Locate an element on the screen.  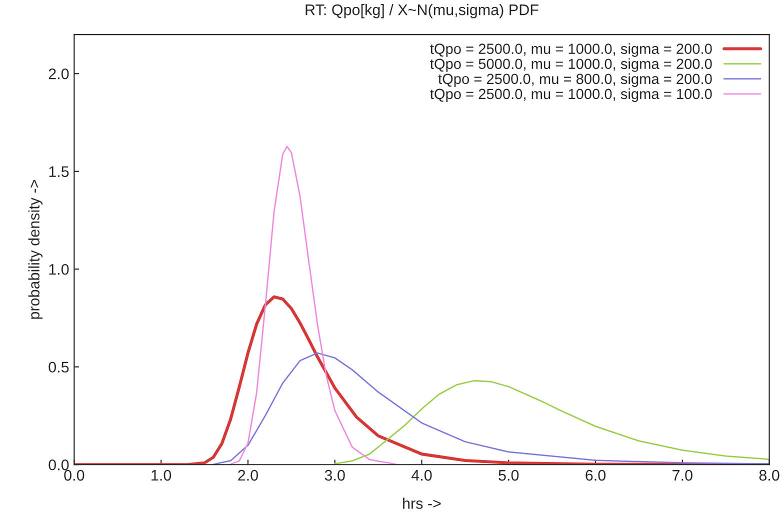
legend-label: tQpo = 2500.0, mu = 800.0, sigma = 200.0 is located at coordinates (575, 80).